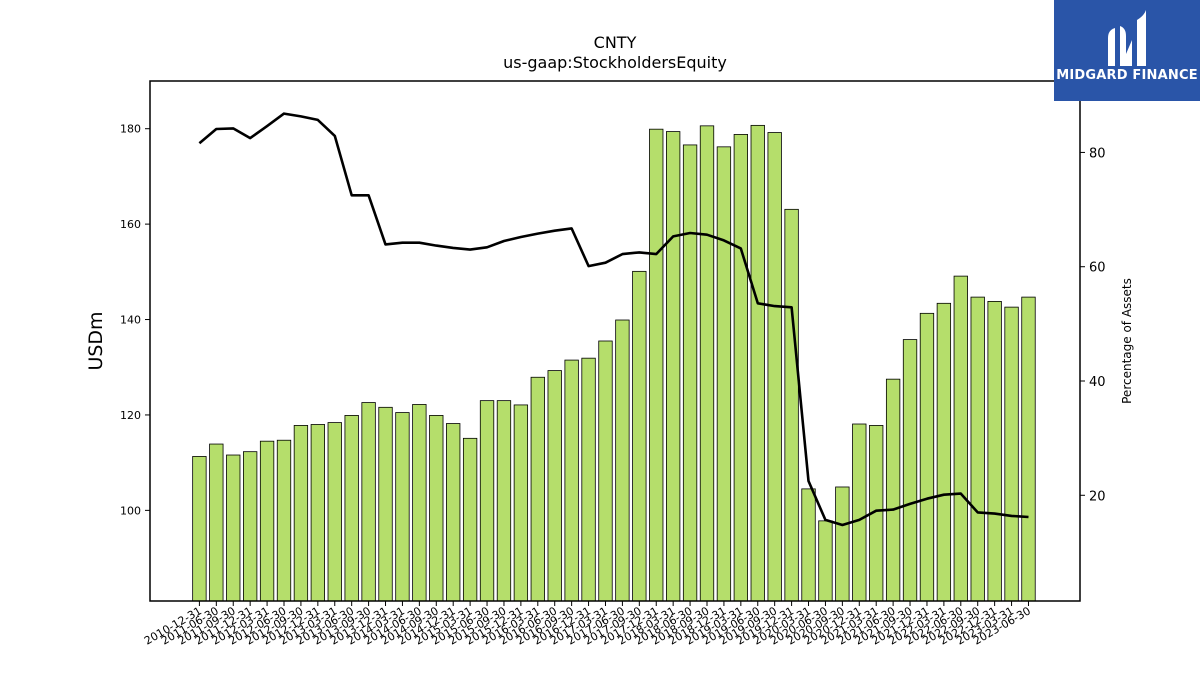 This screenshot has width=1200, height=675. What do you see at coordinates (615, 42) in the screenshot?
I see `chart-title: CNTY` at bounding box center [615, 42].